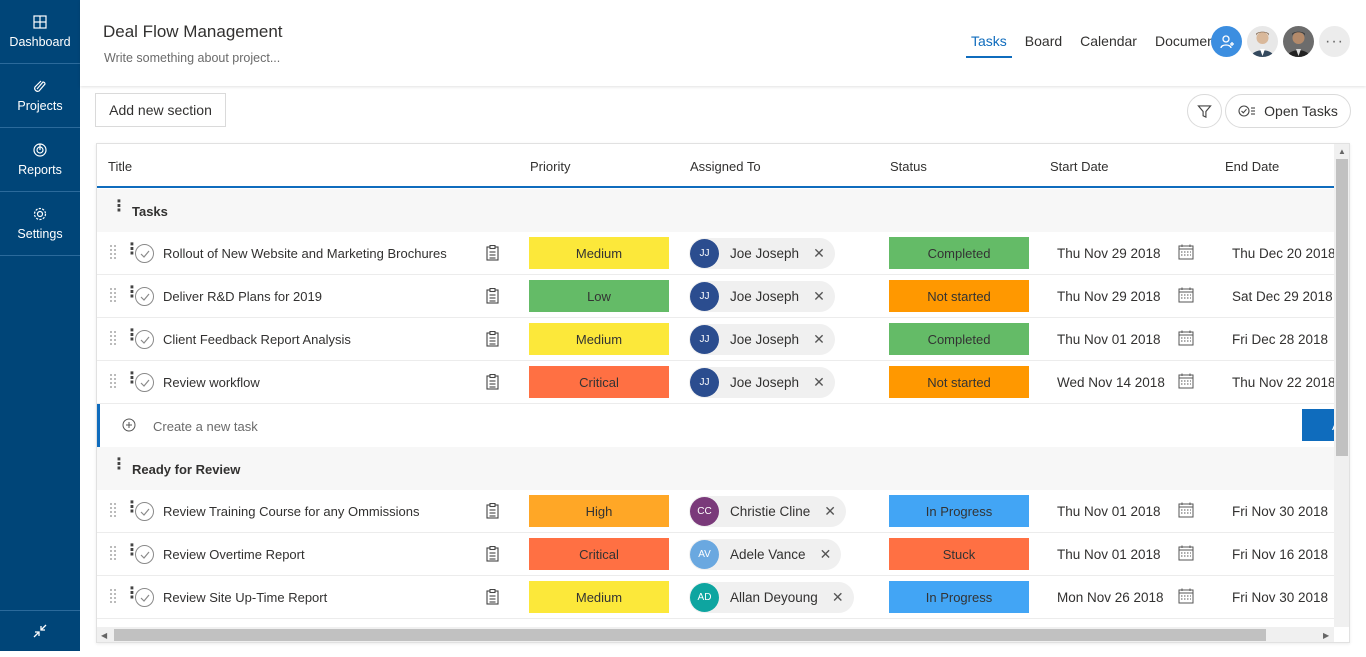 The height and width of the screenshot is (657, 1366). What do you see at coordinates (1108, 41) in the screenshot?
I see `tab-calendar: Calendar` at bounding box center [1108, 41].